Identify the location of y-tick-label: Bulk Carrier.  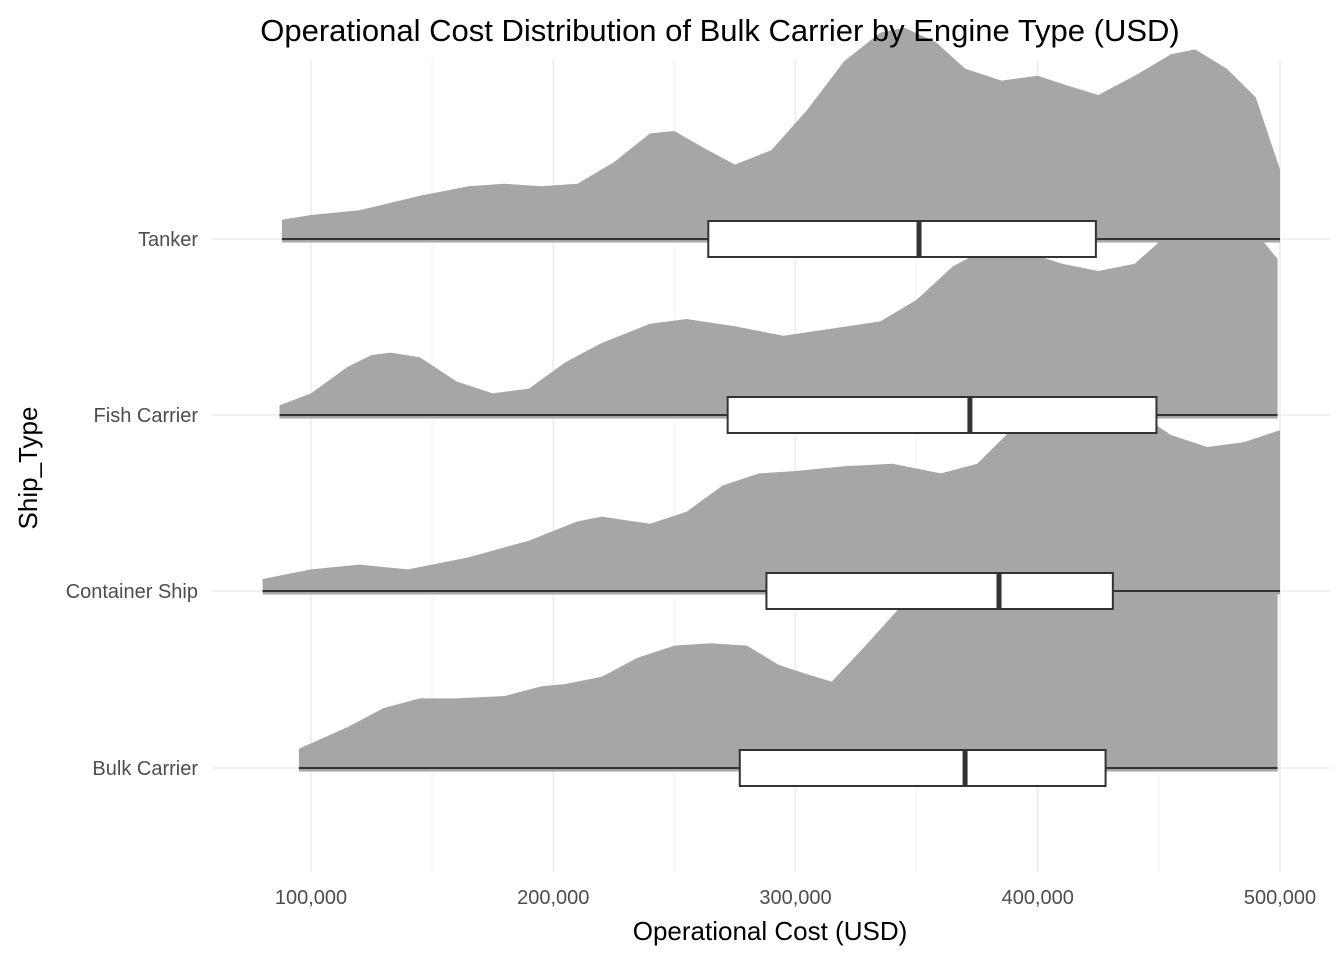
(145, 769).